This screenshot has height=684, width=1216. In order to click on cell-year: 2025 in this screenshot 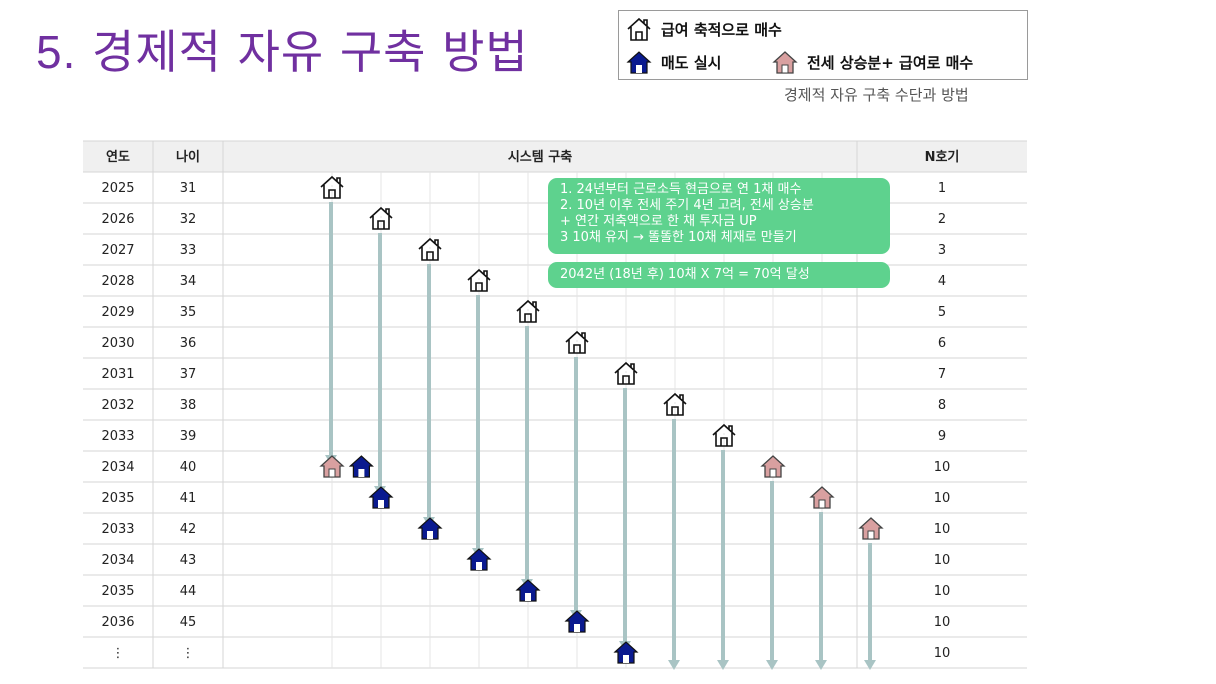, I will do `click(117, 188)`.